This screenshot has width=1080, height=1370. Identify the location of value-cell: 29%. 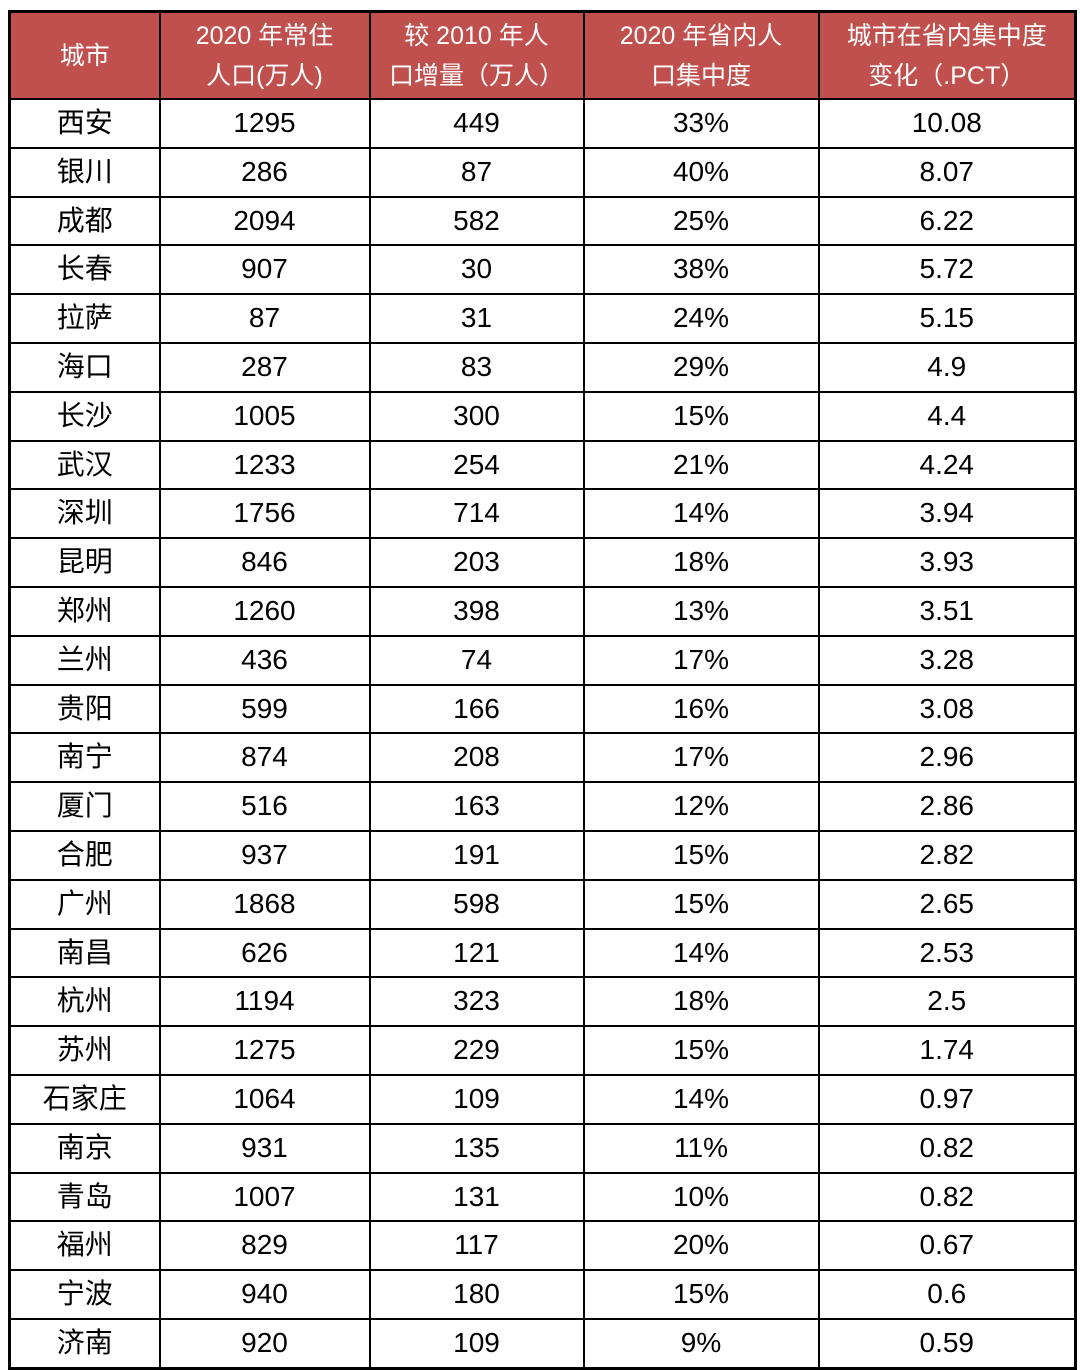
(701, 367).